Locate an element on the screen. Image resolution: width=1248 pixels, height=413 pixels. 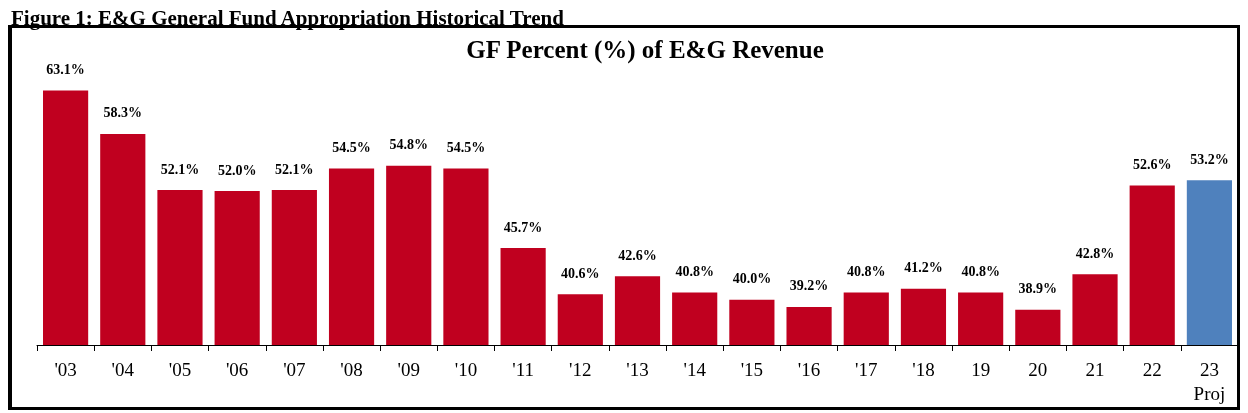
x-tick-label: '18 is located at coordinates (923, 369).